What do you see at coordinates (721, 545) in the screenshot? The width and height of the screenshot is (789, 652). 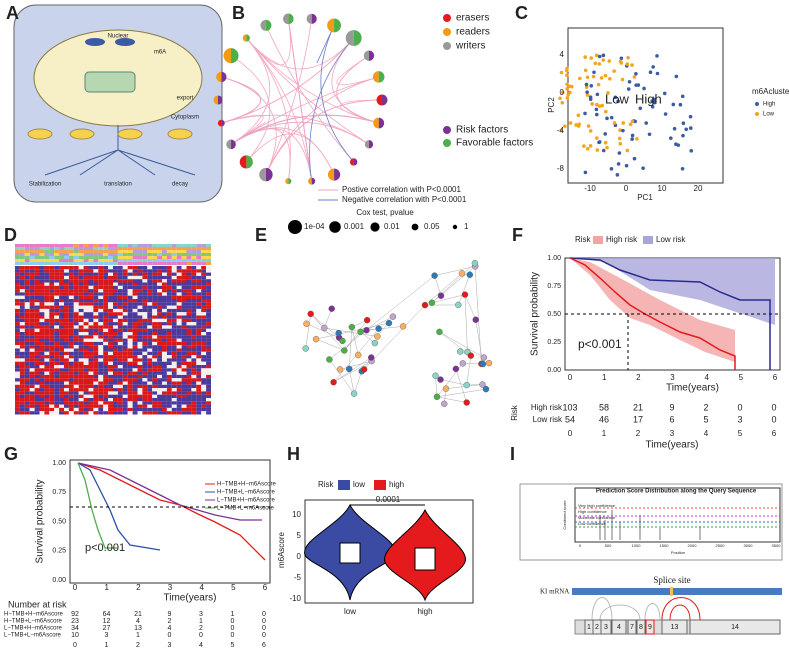 I see `x-tick-label: 2500` at bounding box center [721, 545].